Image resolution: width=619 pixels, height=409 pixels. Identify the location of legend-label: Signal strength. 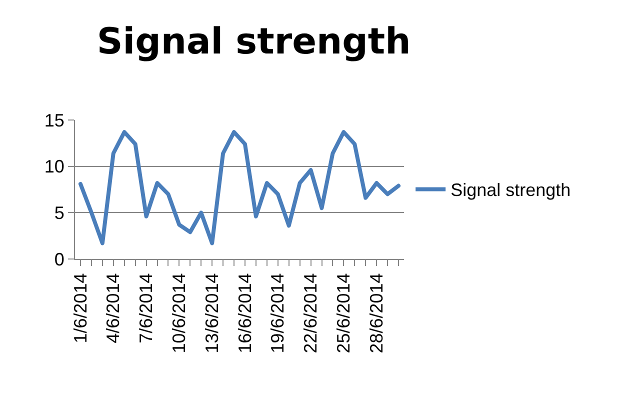
(510, 190).